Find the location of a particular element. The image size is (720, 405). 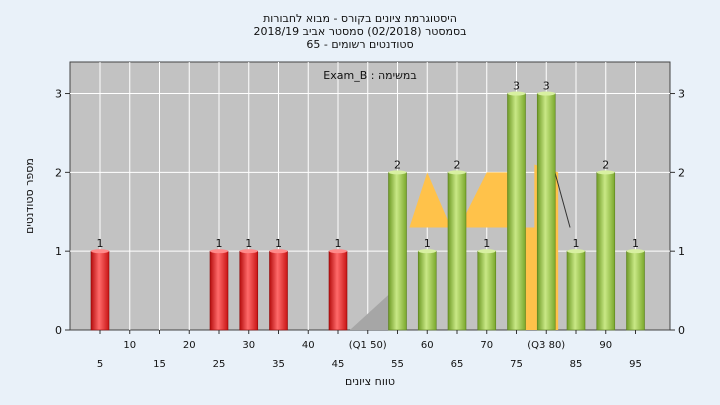

y-axis-right: 0 1 2 3 is located at coordinates (677, 212).